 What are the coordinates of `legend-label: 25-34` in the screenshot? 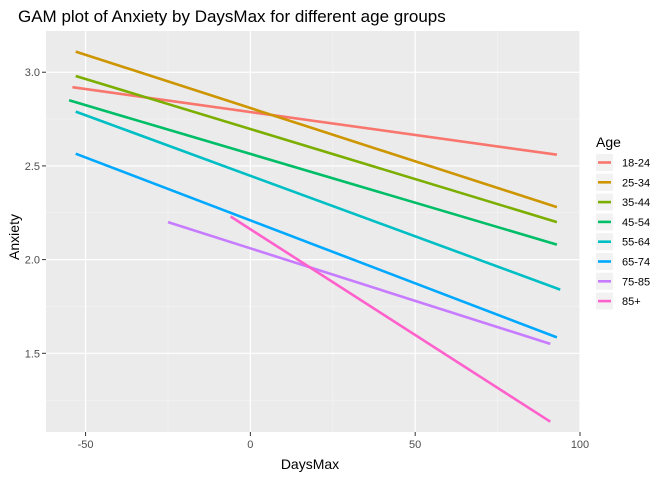 It's located at (636, 183).